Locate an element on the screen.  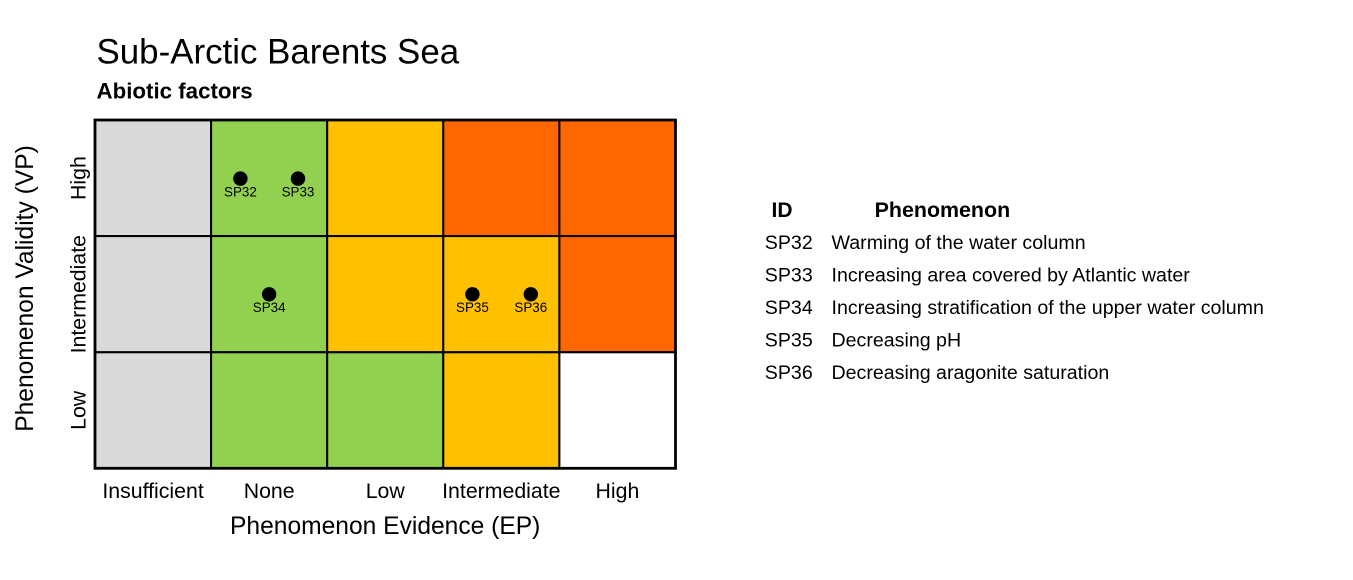
svg-text: Phenomenon Validity (VP) is located at coordinates (25, 288).